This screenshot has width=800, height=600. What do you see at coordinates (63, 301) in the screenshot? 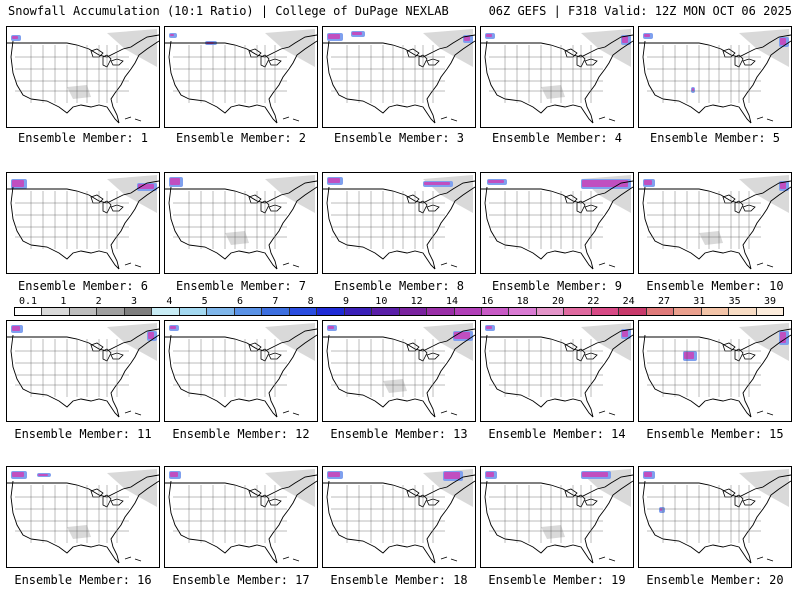
I see `colorbar-tick-label: 1` at bounding box center [63, 301].